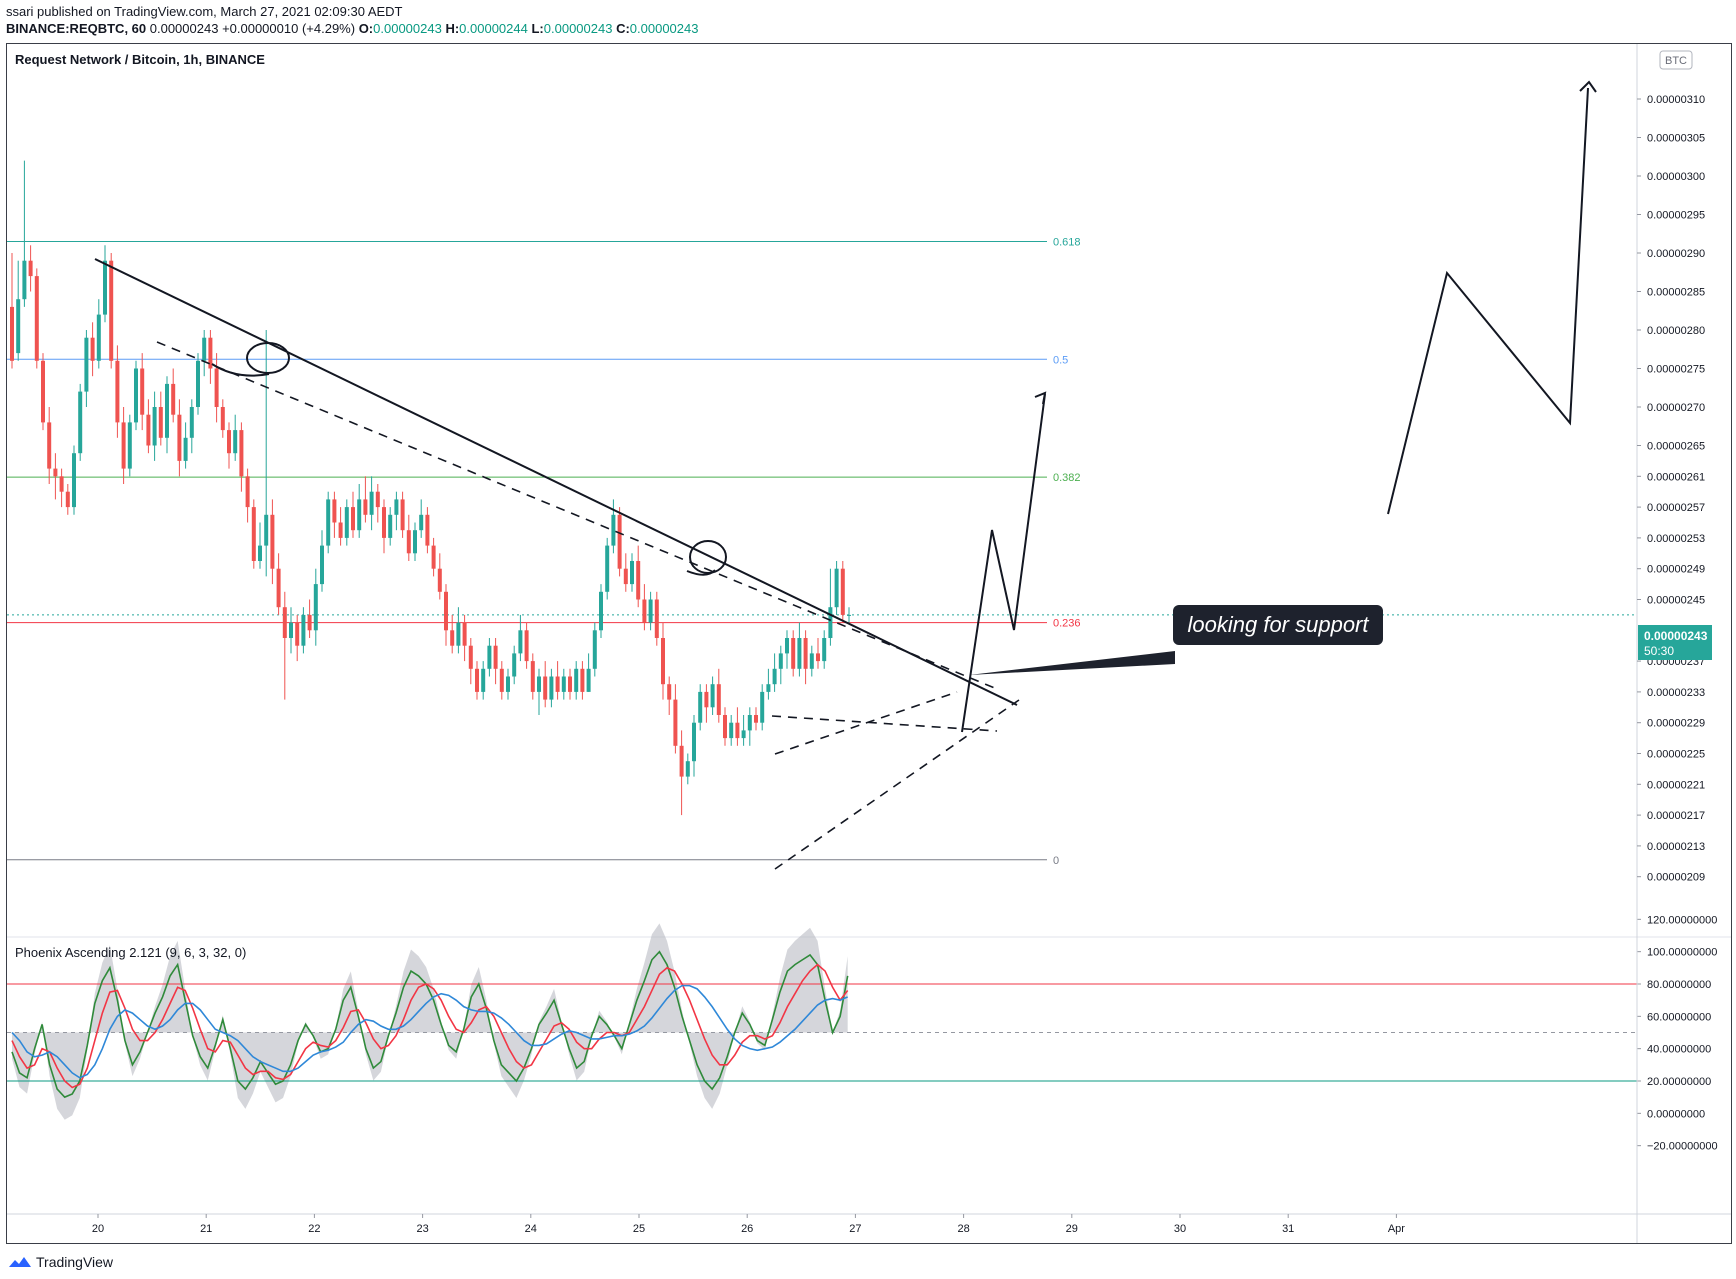 The width and height of the screenshot is (1736, 1279). What do you see at coordinates (1676, 570) in the screenshot?
I see `price-tick-label: 0.00000249` at bounding box center [1676, 570].